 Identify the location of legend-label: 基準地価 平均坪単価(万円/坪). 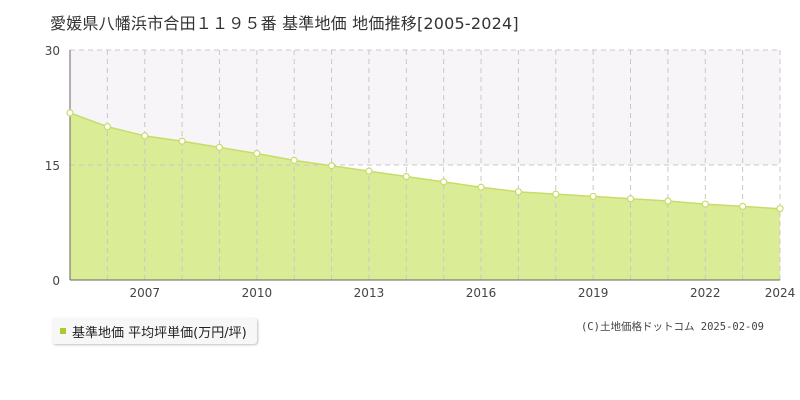
(159, 333).